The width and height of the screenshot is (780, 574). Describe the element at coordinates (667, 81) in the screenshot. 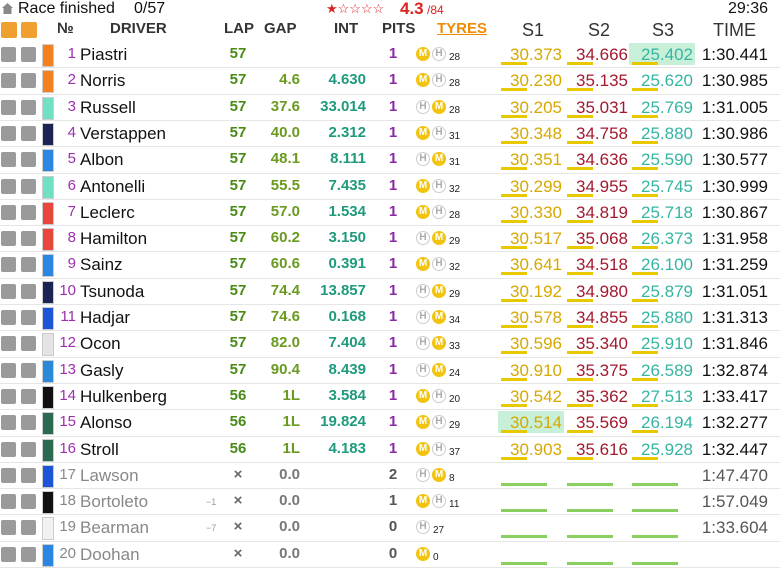

I see `sector-s3: 25.620` at that location.